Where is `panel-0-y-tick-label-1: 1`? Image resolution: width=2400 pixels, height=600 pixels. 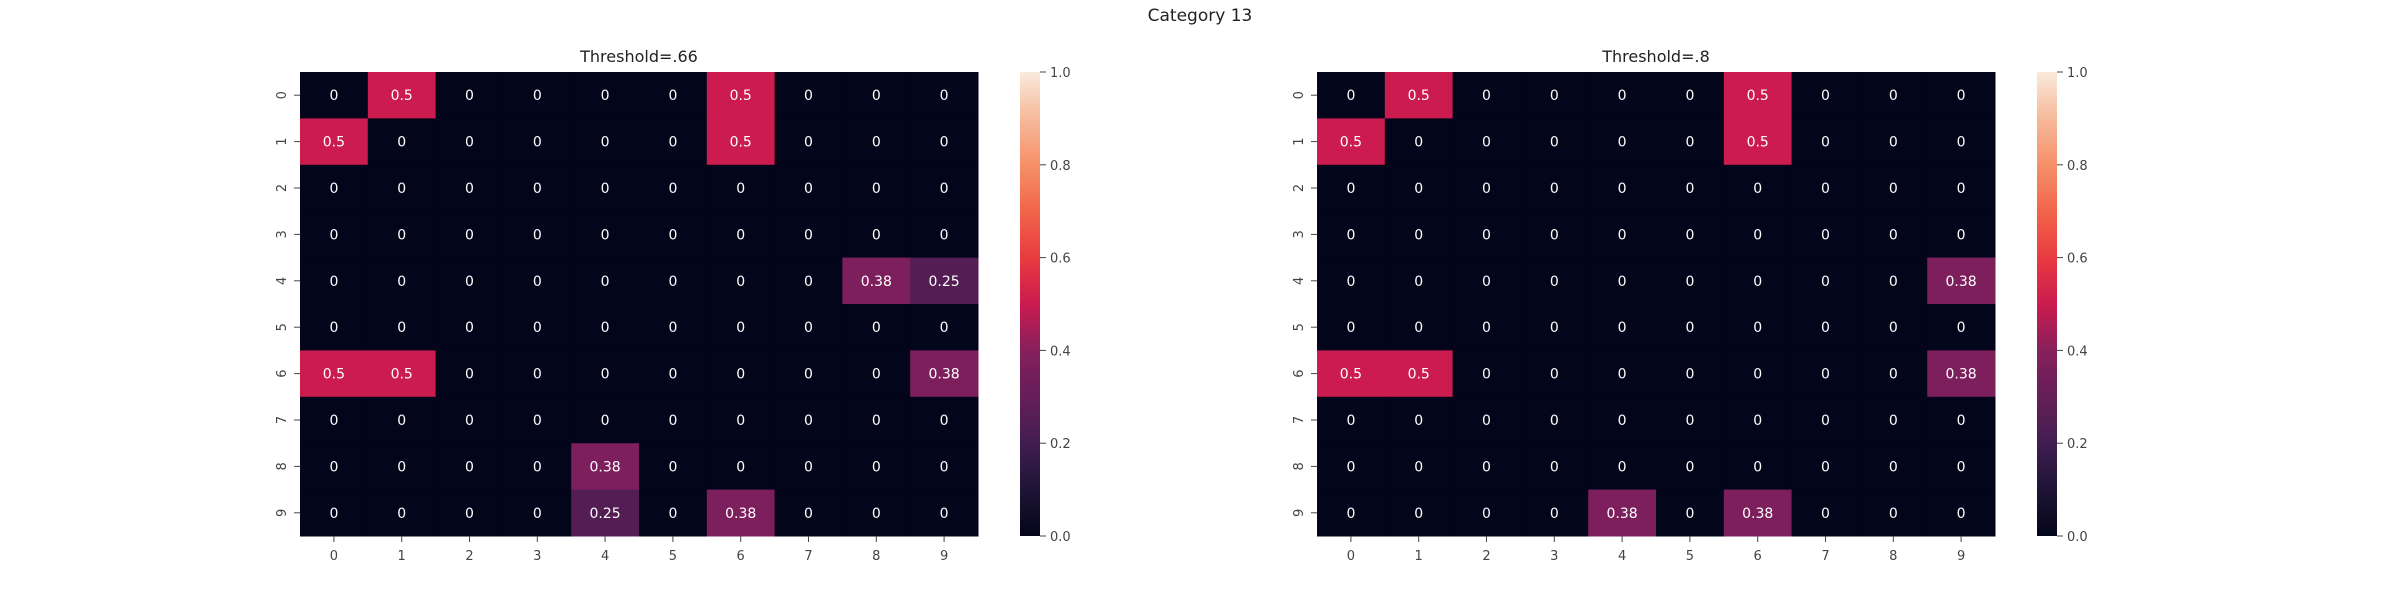
panel-0-y-tick-label-1: 1 is located at coordinates (282, 141).